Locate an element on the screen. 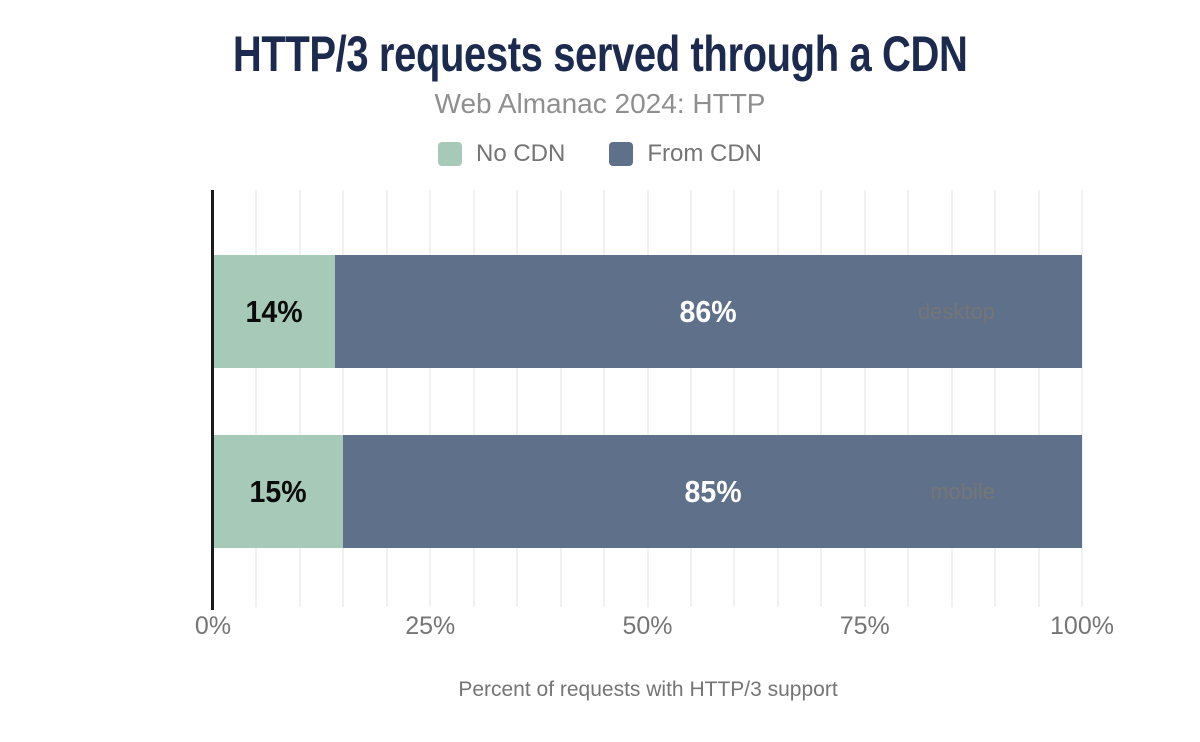  category-label-desktop: desktop is located at coordinates (956, 311).